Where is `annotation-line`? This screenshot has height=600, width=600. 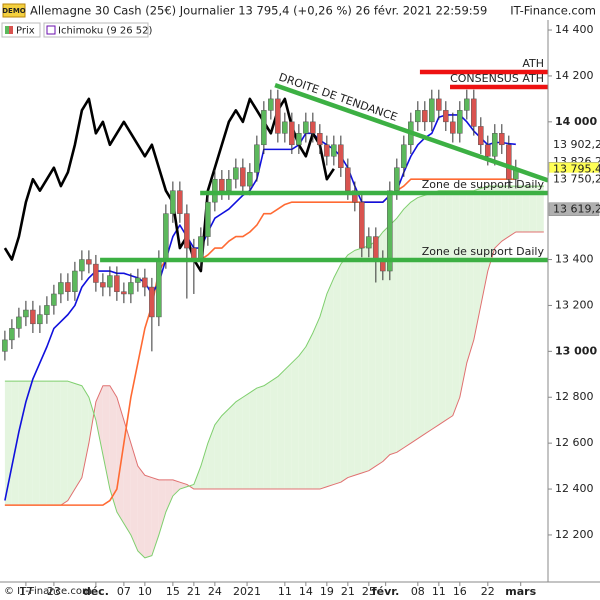
annotation-line is located at coordinates (411, 132).